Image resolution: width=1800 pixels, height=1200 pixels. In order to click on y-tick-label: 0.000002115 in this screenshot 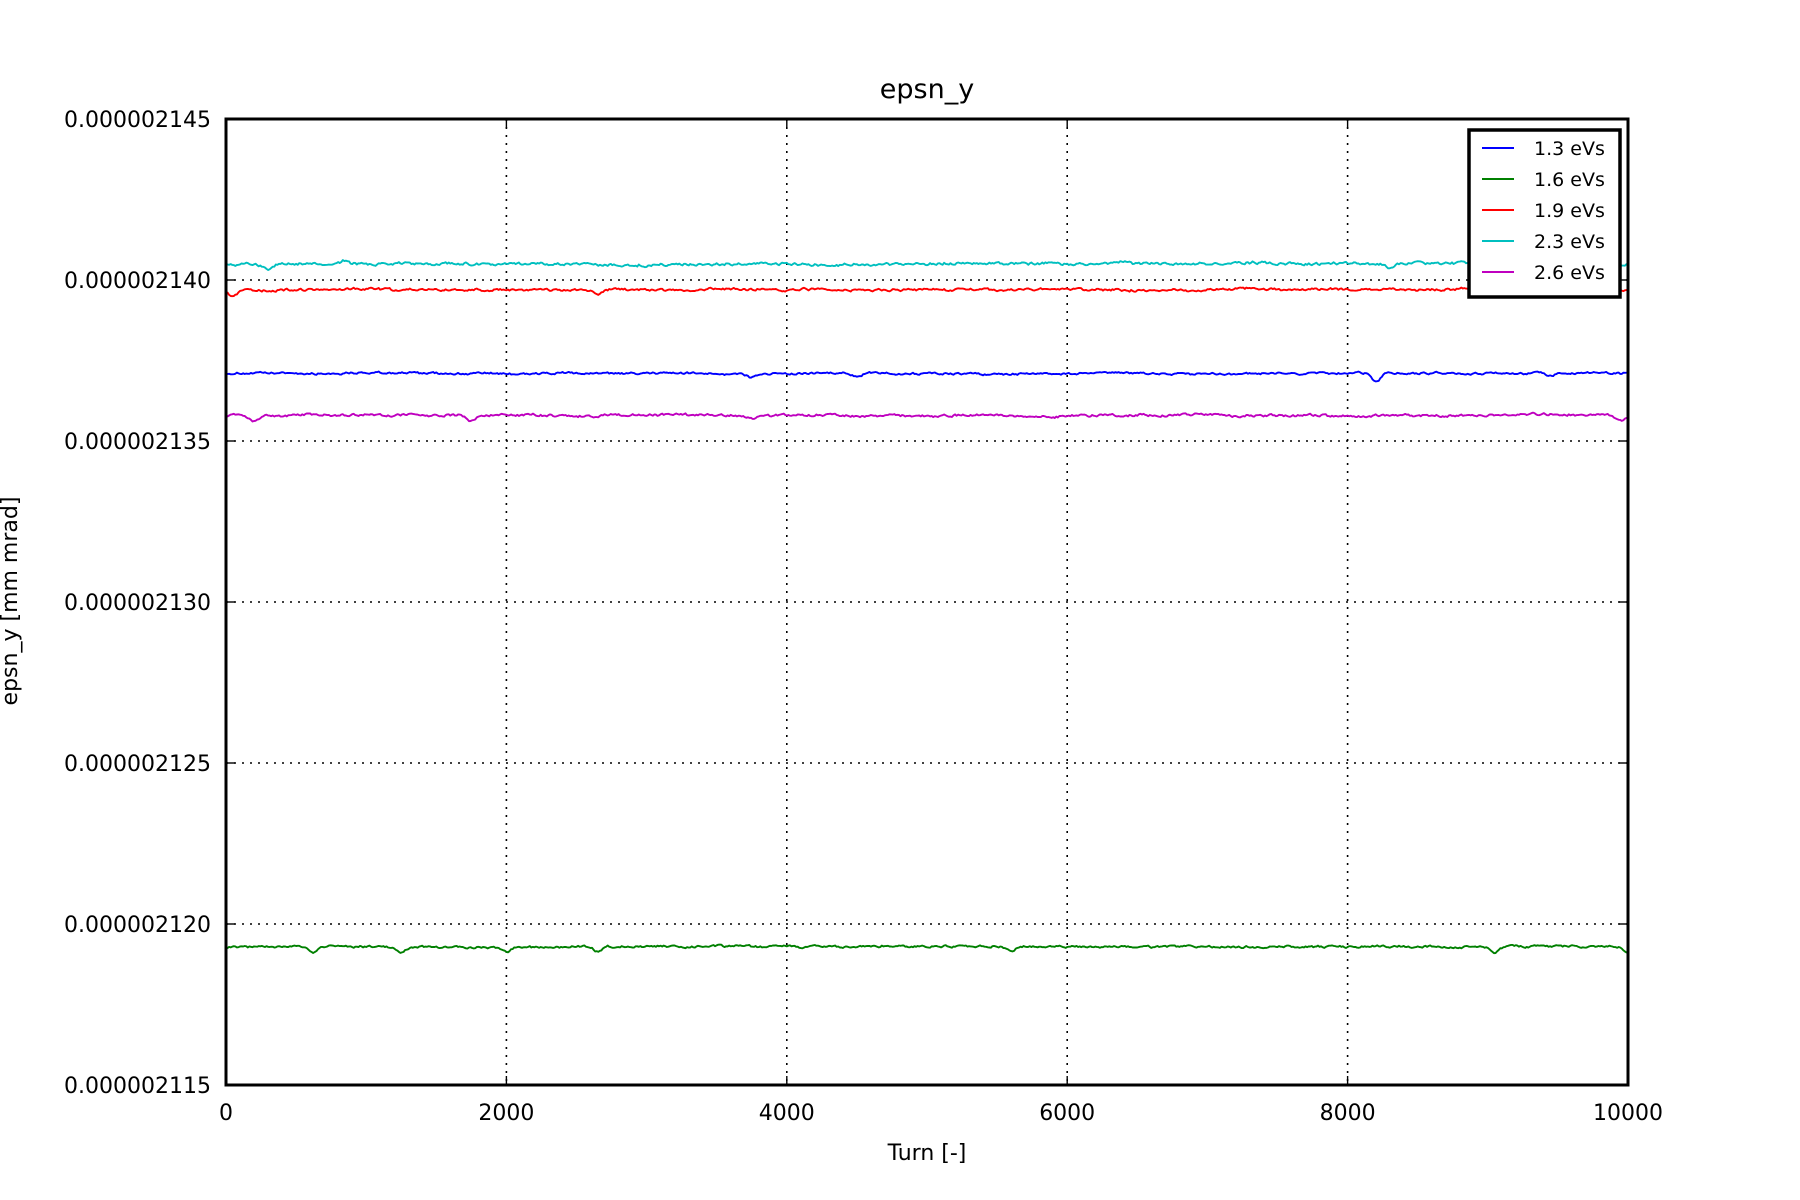, I will do `click(137, 1086)`.